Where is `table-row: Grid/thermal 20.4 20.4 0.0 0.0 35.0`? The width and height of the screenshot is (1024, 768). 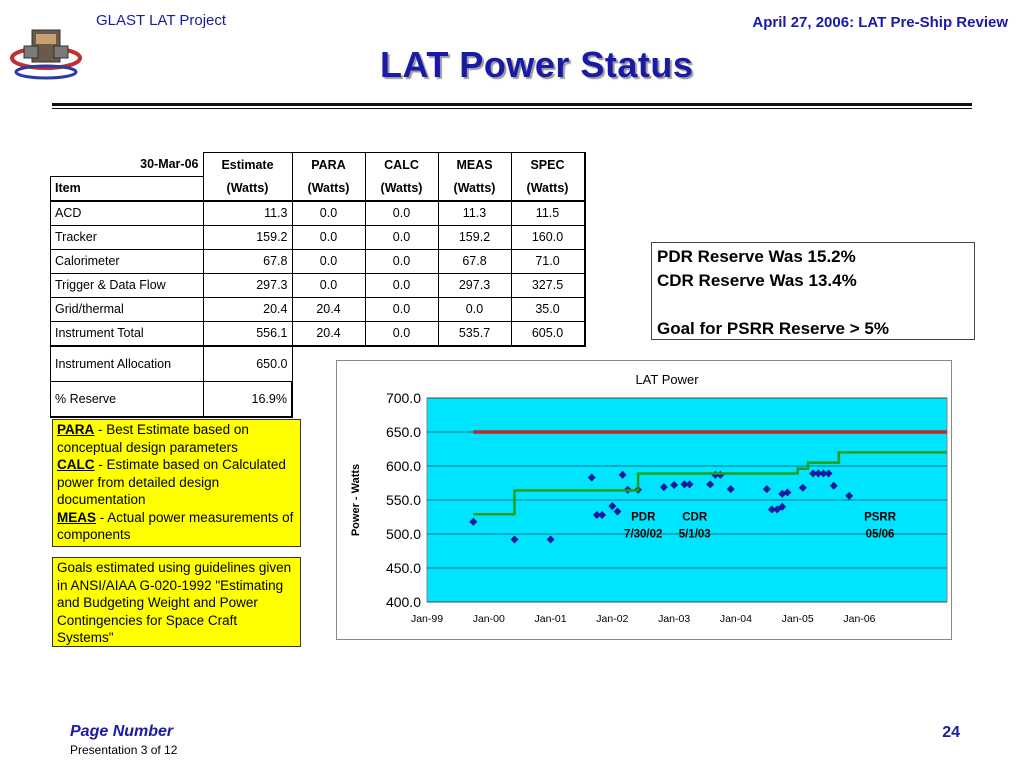 table-row: Grid/thermal 20.4 20.4 0.0 0.0 35.0 is located at coordinates (318, 309).